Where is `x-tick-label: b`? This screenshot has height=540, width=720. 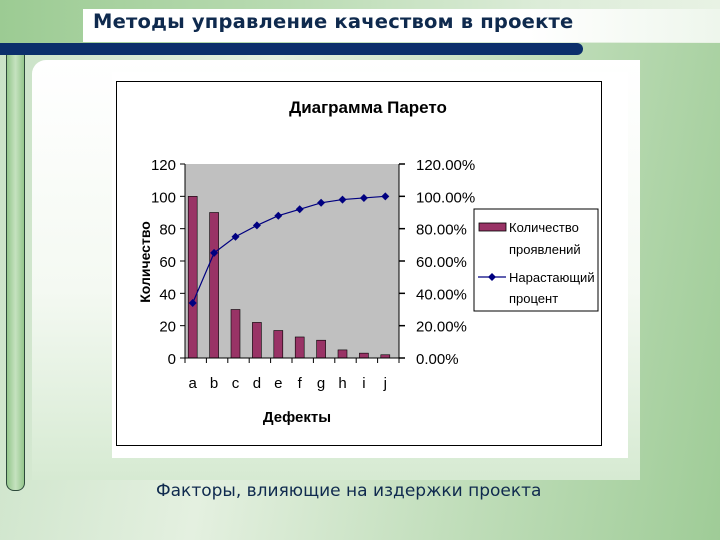
x-tick-label: b is located at coordinates (214, 383).